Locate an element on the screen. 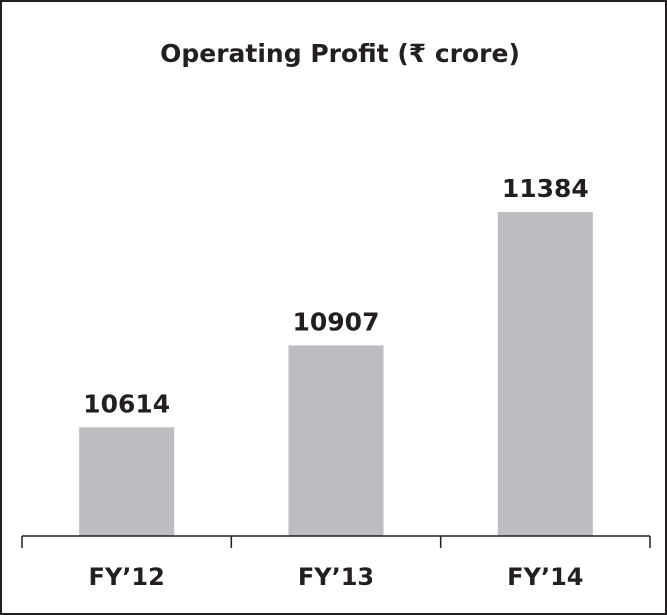 The width and height of the screenshot is (667, 615). value-label: 11384 is located at coordinates (545, 188).